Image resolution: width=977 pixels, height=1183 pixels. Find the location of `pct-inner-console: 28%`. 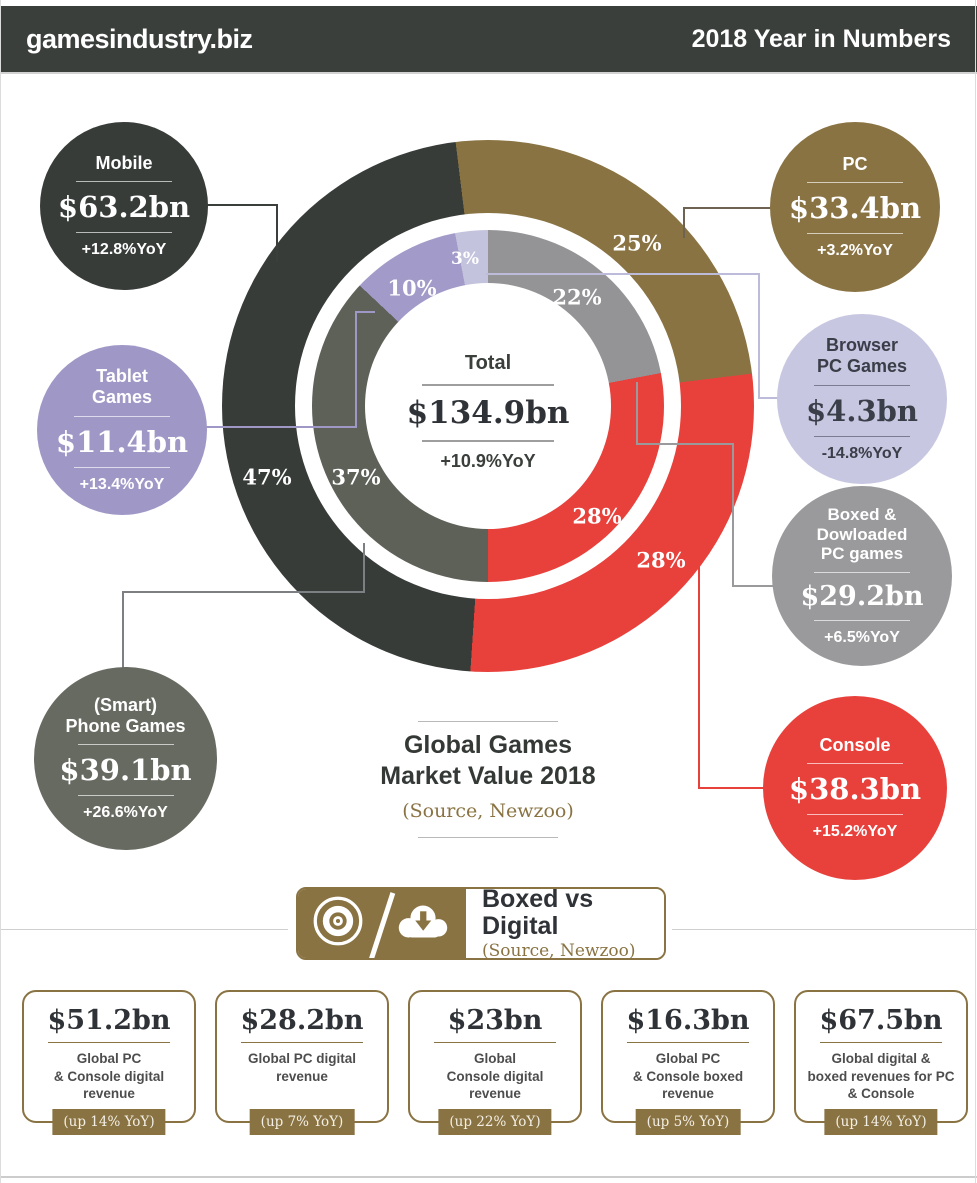

pct-inner-console: 28% is located at coordinates (597, 516).